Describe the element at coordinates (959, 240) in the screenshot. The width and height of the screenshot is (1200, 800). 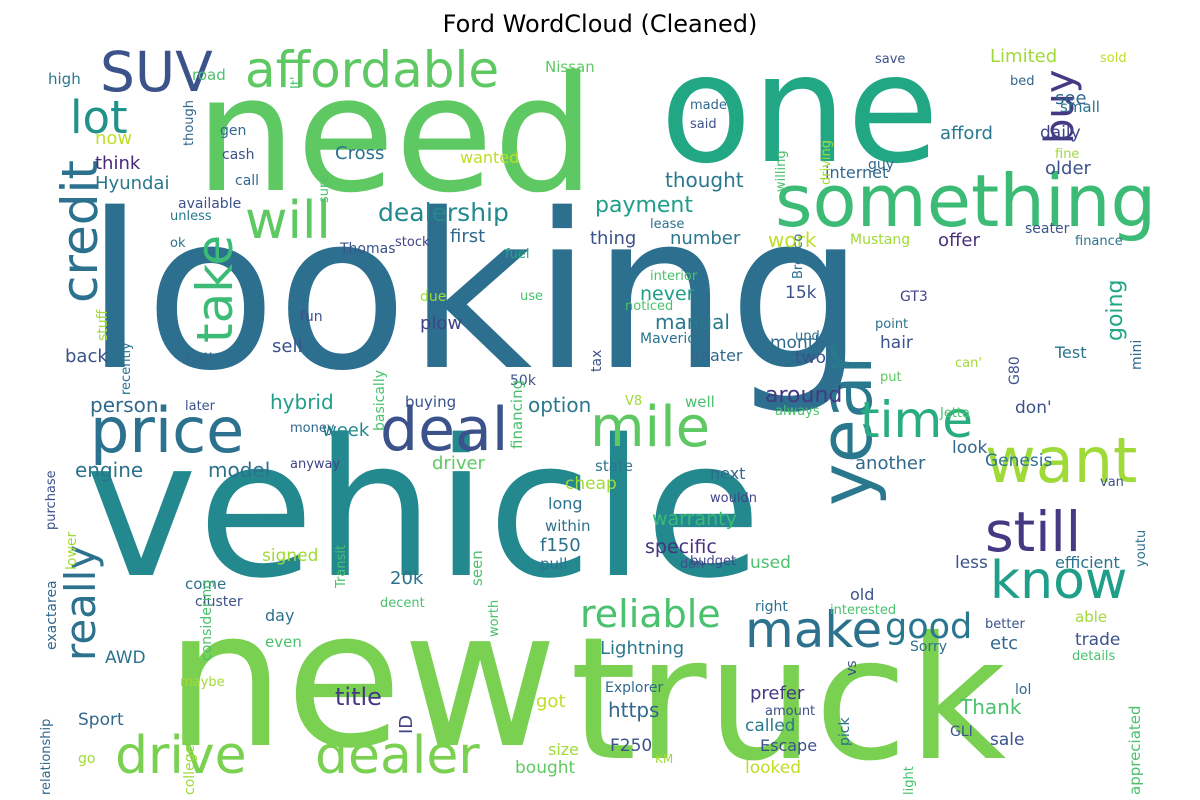
I see `word-offer: offer` at that location.